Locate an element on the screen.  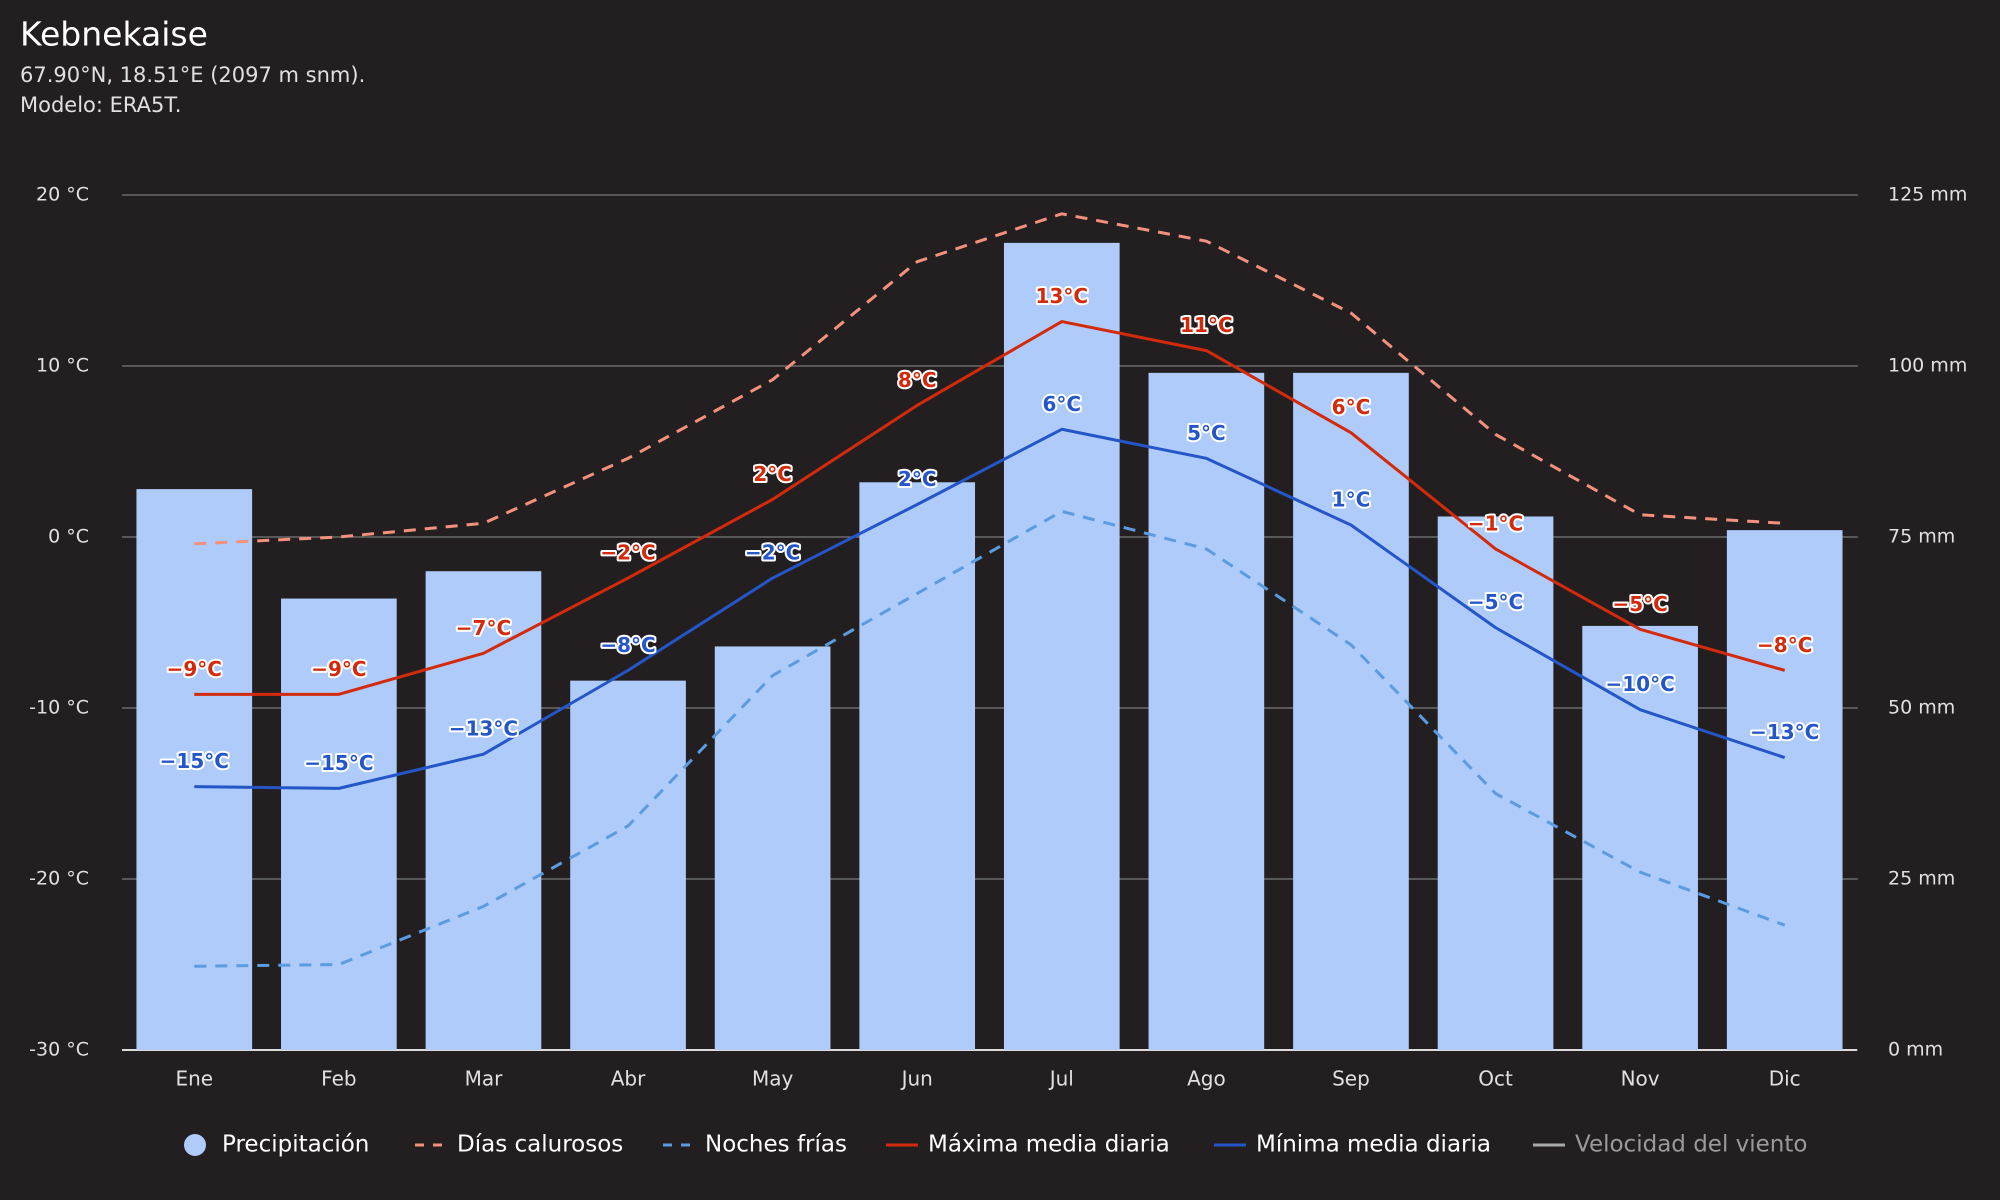
y-tick-label: 10 °C is located at coordinates (62, 366).